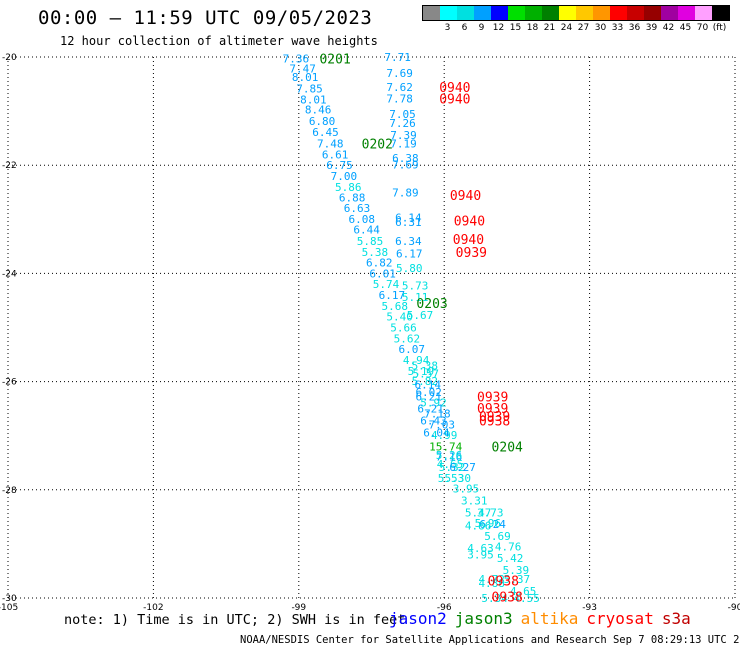 Image resolution: width=740 pixels, height=650 pixels. Describe the element at coordinates (399, 87) in the screenshot. I see `wave-height-label: 7.62` at that location.